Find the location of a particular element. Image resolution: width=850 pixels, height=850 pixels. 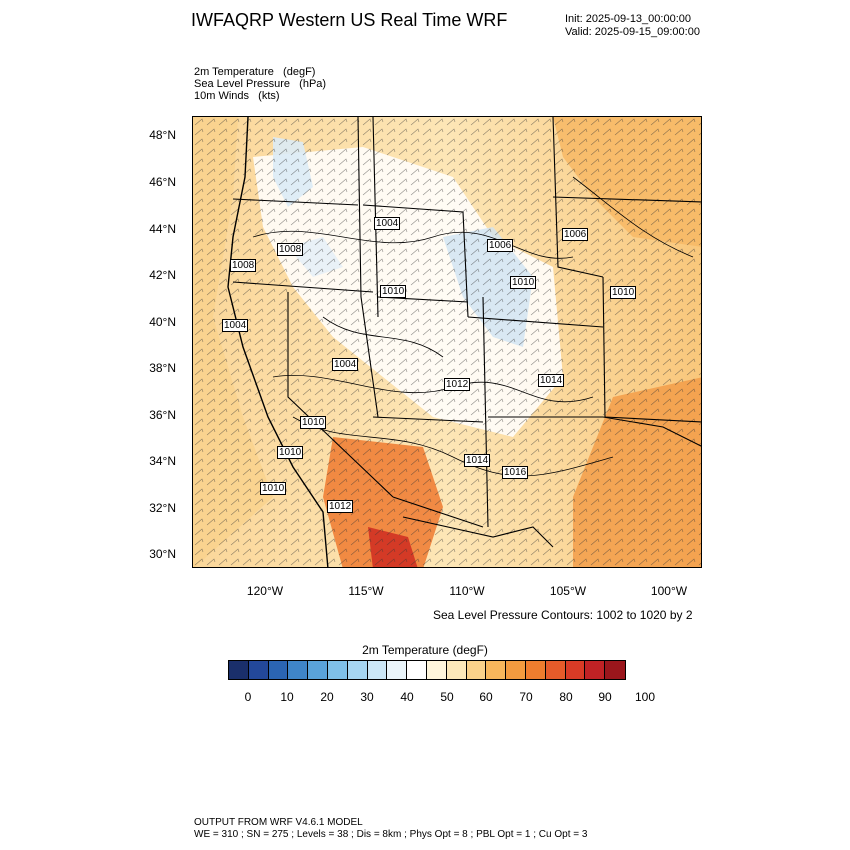

colorbar-tick: 100 is located at coordinates (645, 697).